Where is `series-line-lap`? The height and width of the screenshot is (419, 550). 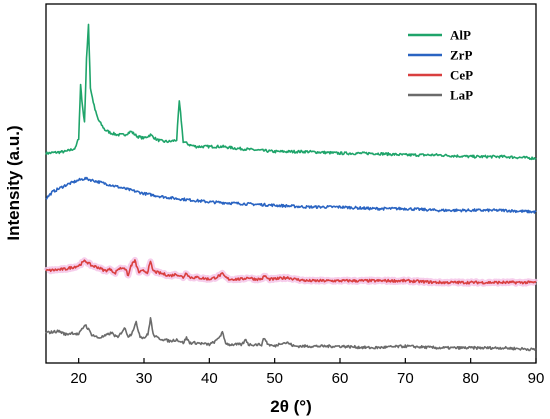
series-line-lap is located at coordinates (291, 334).